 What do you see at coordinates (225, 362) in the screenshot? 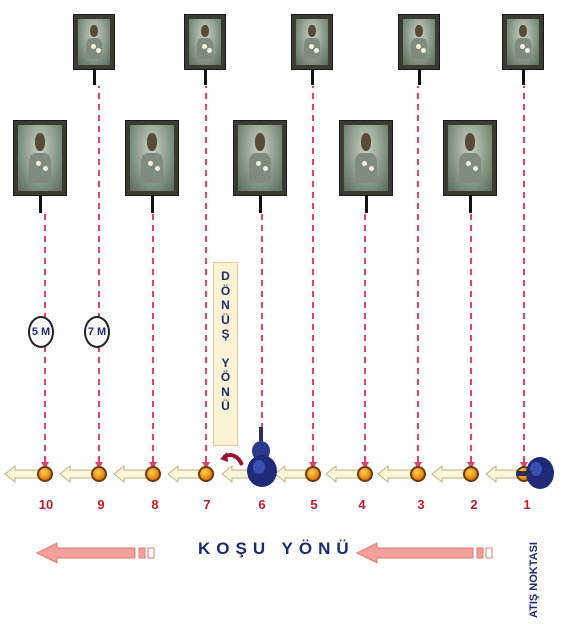
I see `turn-letter: Y` at bounding box center [225, 362].